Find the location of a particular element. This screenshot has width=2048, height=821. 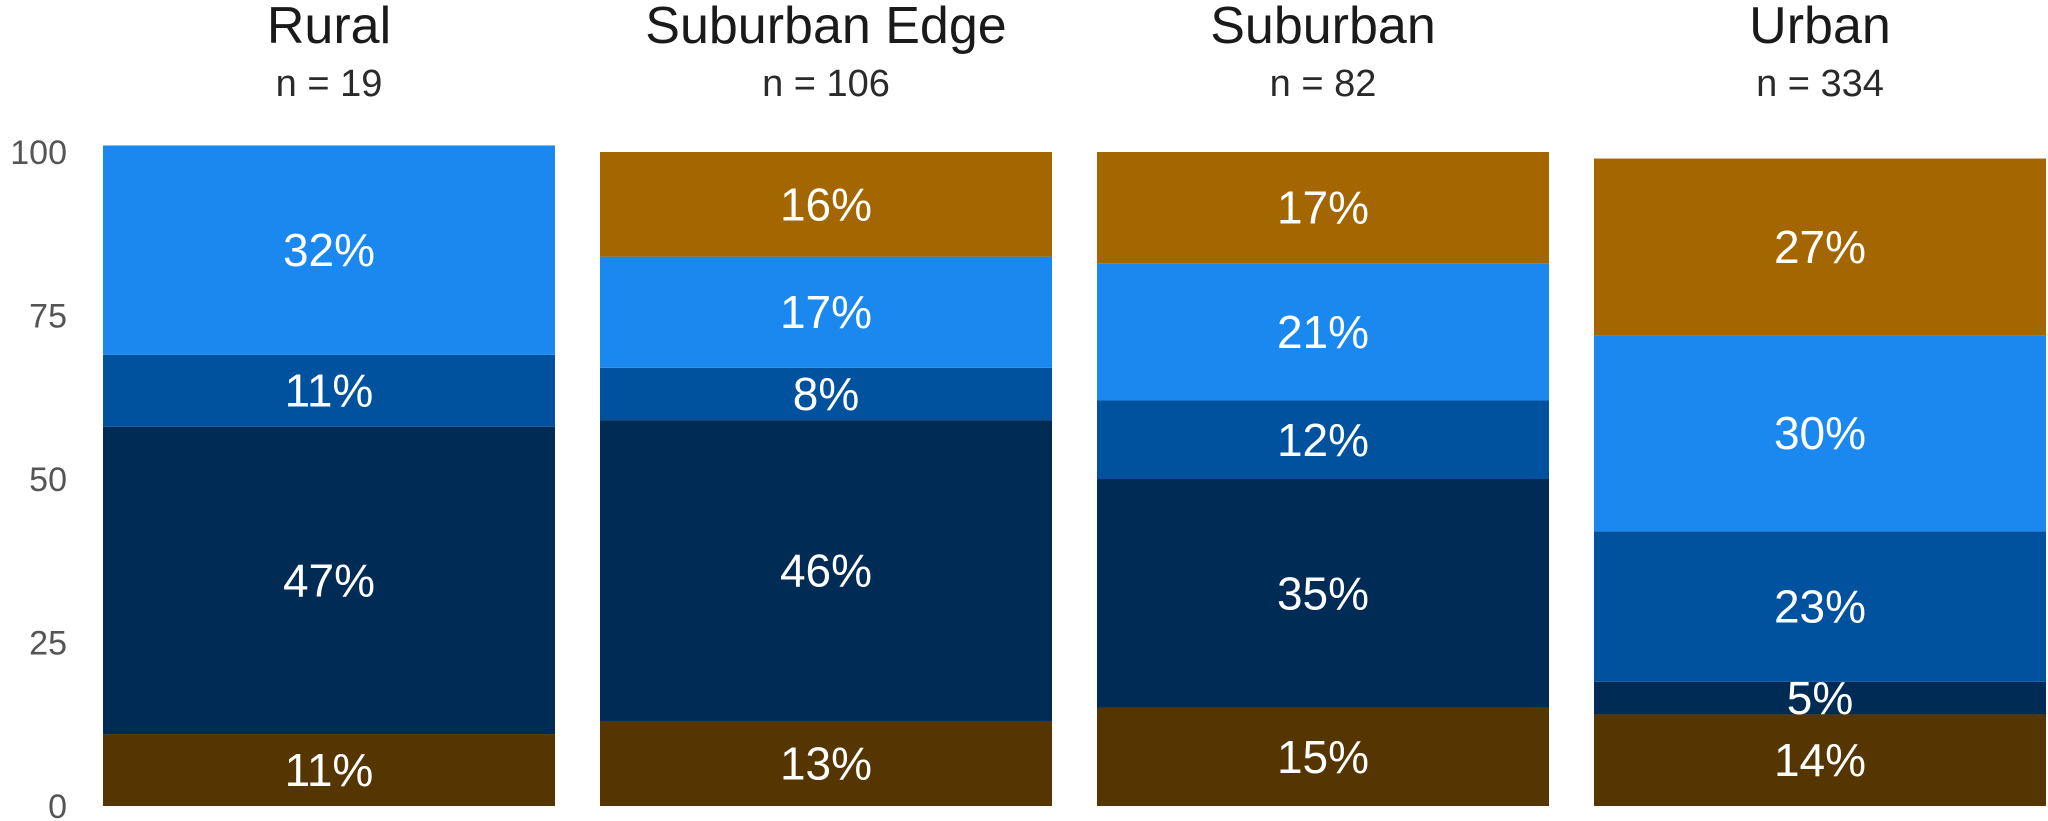

data-label: 32% is located at coordinates (329, 250).